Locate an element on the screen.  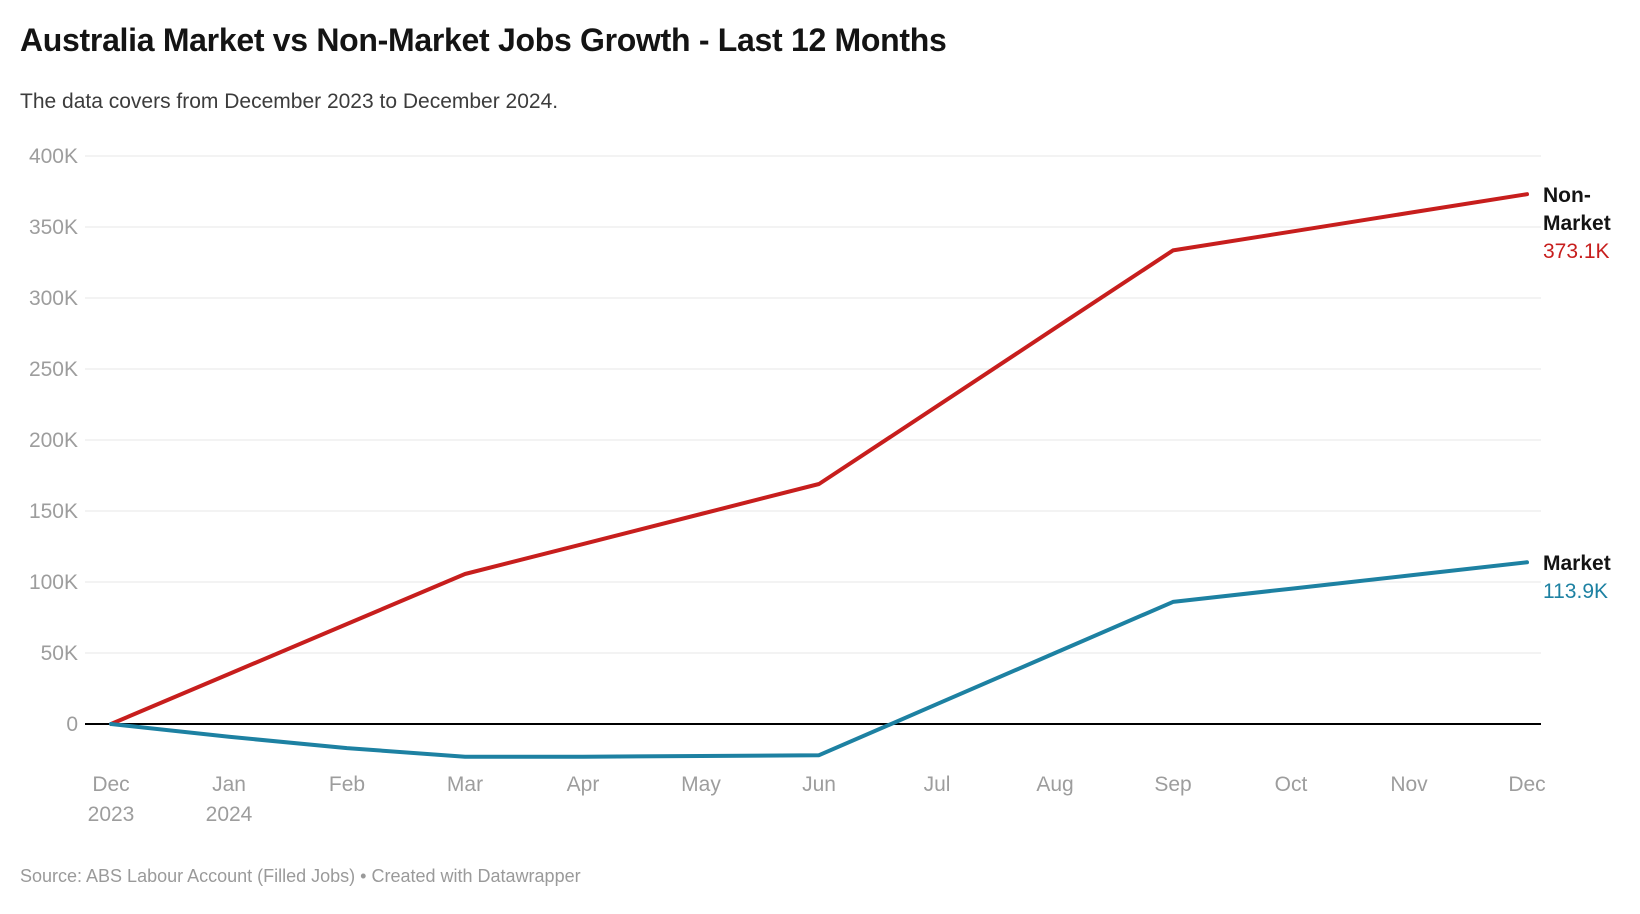
y-tick-label: 350K is located at coordinates (53, 227).